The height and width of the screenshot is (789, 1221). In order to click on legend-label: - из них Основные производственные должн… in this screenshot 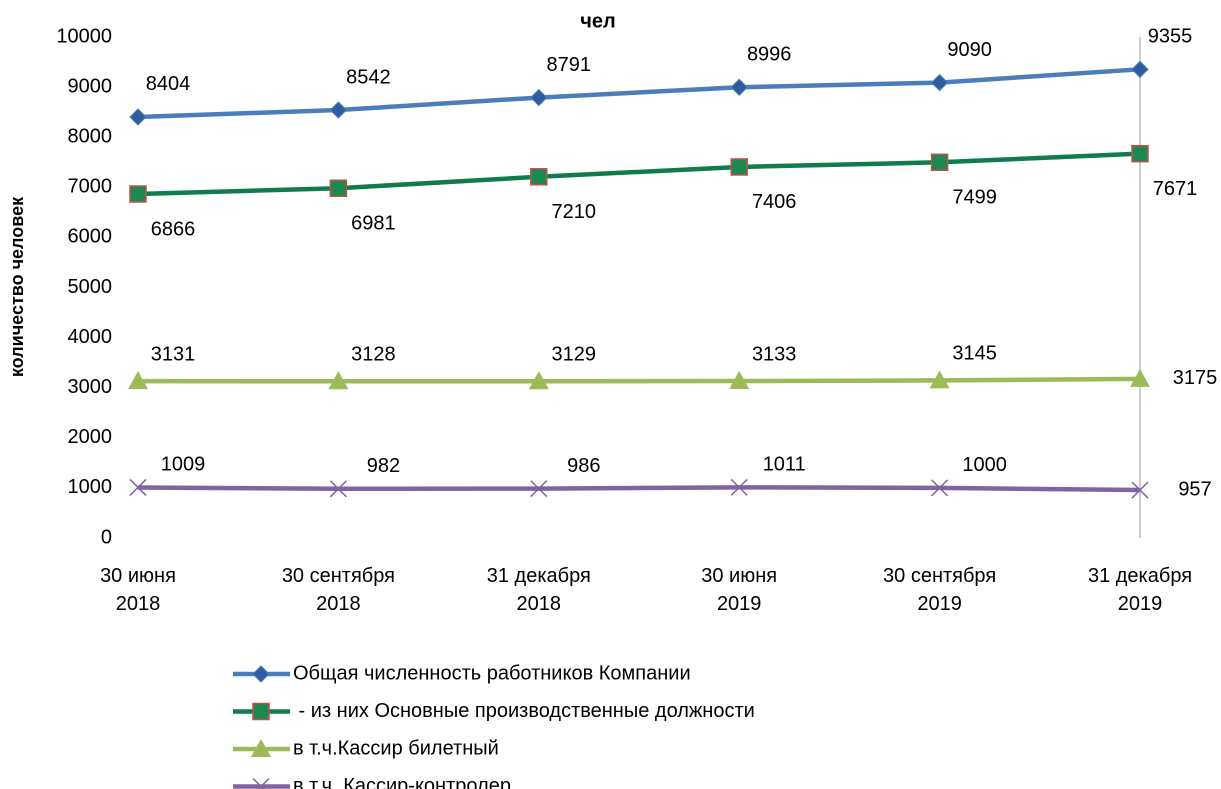, I will do `click(524, 711)`.